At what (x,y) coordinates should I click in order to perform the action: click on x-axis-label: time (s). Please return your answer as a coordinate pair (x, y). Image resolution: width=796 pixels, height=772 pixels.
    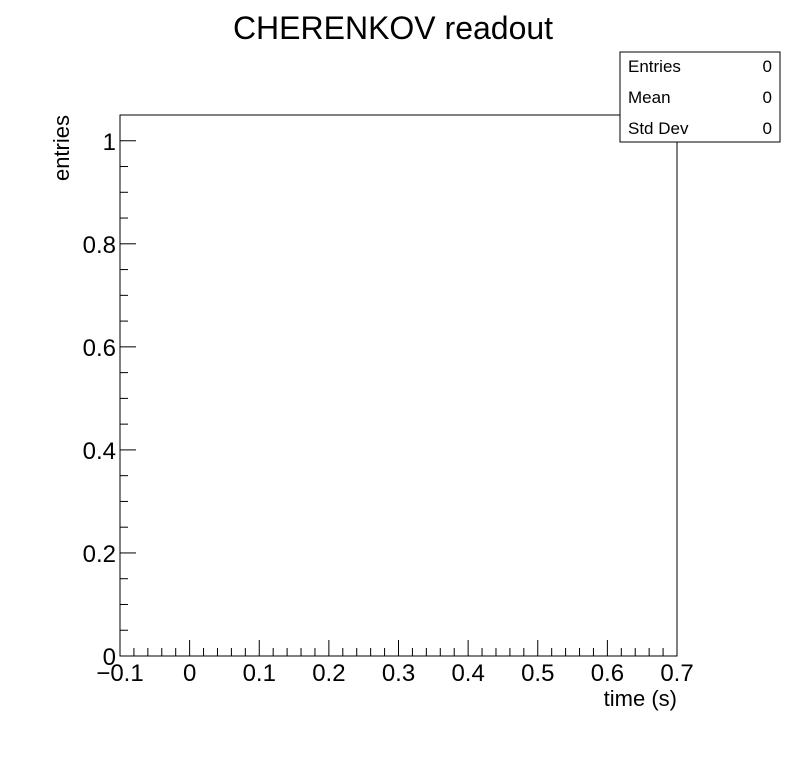
    Looking at the image, I should click on (640, 698).